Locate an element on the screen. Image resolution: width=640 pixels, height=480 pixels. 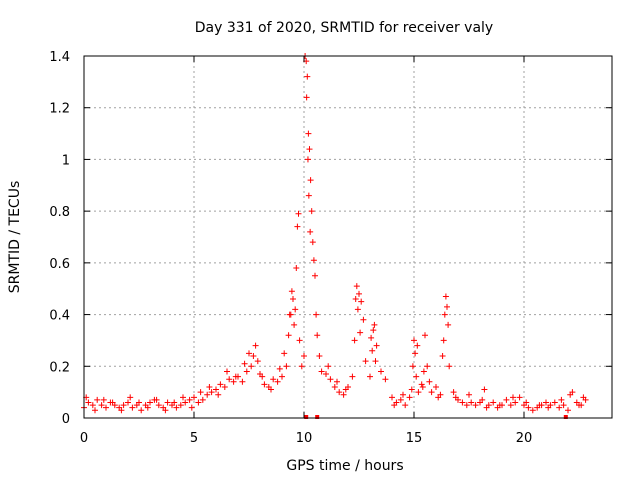
y-tick-label: 0.2 is located at coordinates (59, 367).